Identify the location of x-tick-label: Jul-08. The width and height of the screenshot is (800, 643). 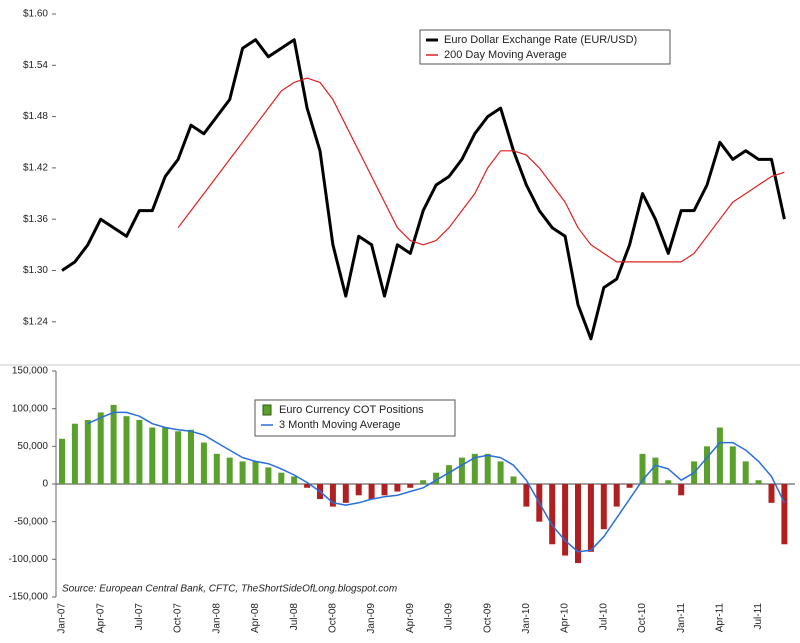
(294, 617).